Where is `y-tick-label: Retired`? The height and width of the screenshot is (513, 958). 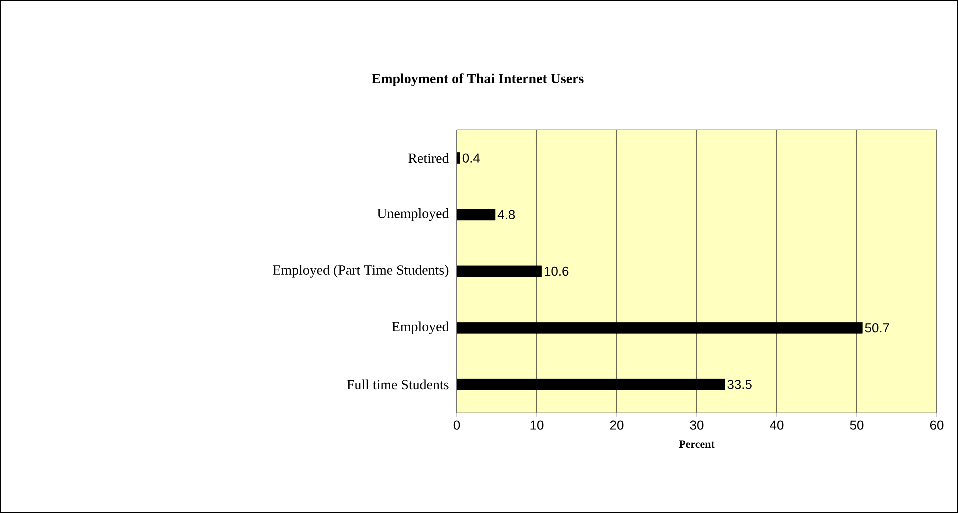 y-tick-label: Retired is located at coordinates (429, 158).